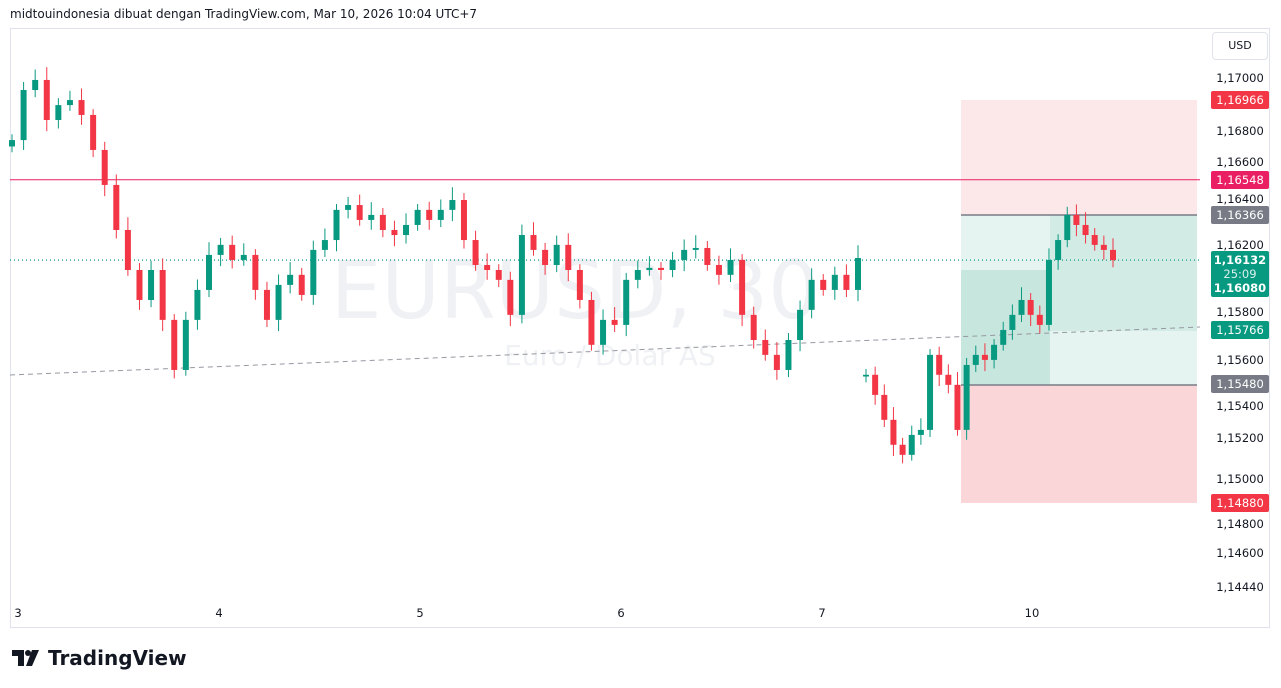 The image size is (1281, 688). Describe the element at coordinates (218, 613) in the screenshot. I see `x-tick-label: 4` at that location.